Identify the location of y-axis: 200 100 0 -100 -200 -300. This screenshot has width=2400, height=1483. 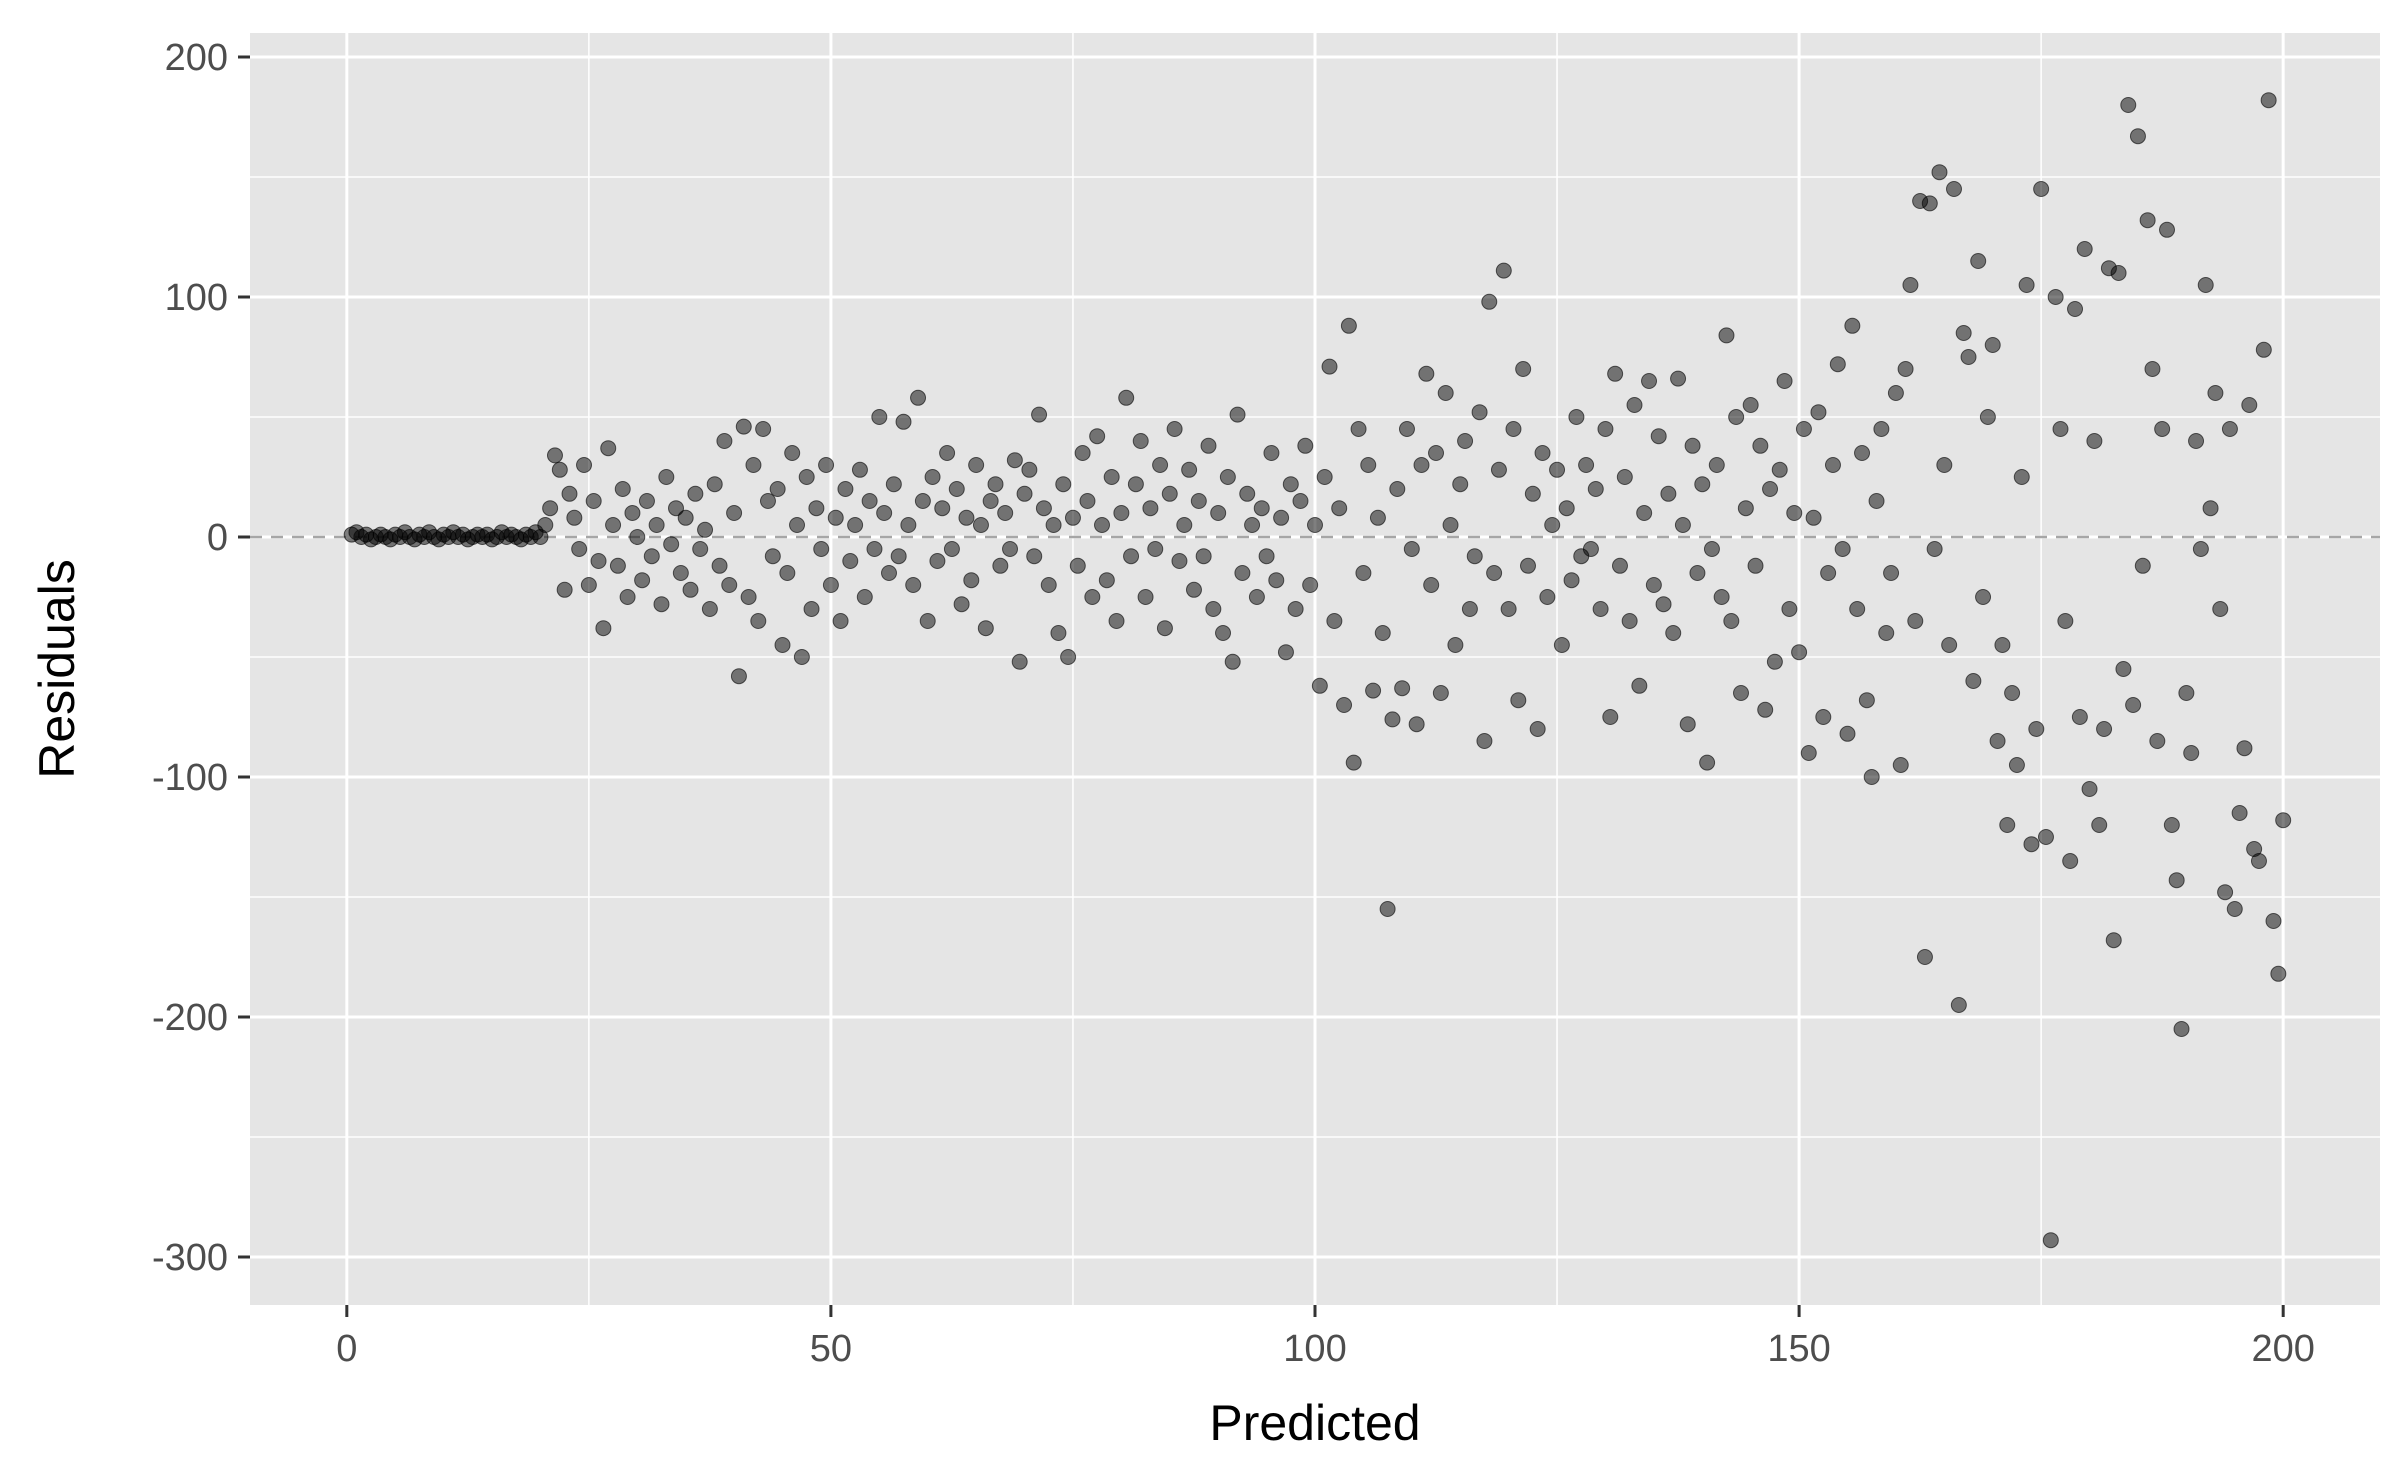
(201, 658).